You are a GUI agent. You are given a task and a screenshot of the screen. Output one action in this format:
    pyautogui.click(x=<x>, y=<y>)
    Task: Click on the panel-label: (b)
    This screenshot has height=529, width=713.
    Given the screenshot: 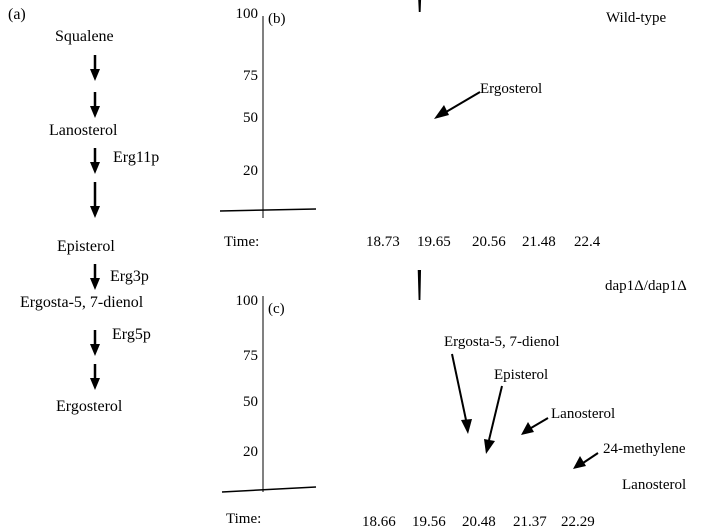 What is the action you would take?
    pyautogui.click(x=277, y=19)
    